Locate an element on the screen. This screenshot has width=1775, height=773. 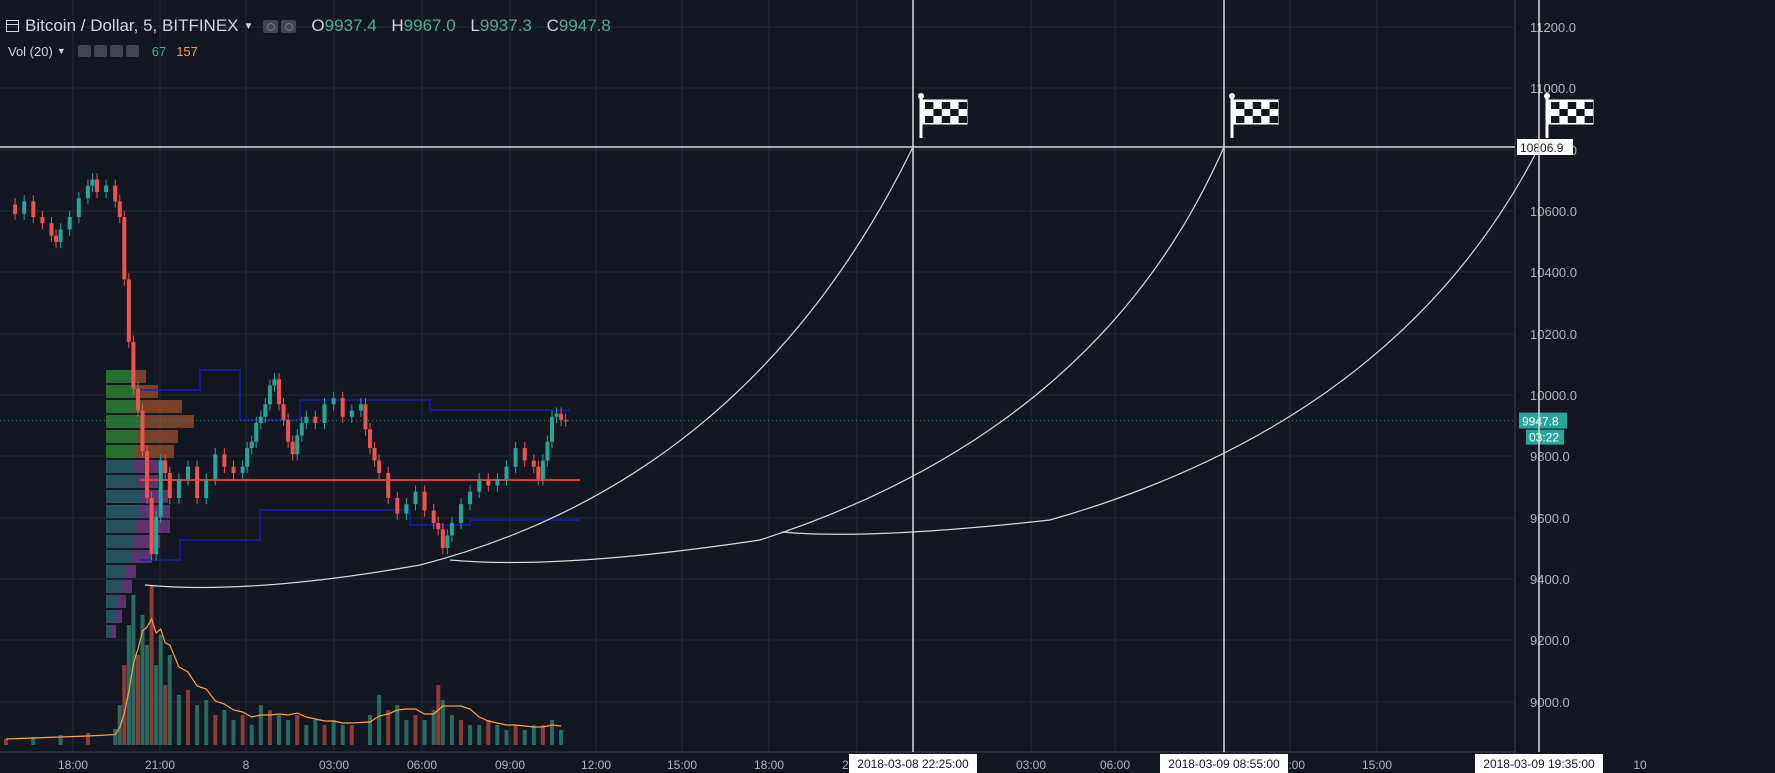
time-tick-label: 06:00 is located at coordinates (422, 765).